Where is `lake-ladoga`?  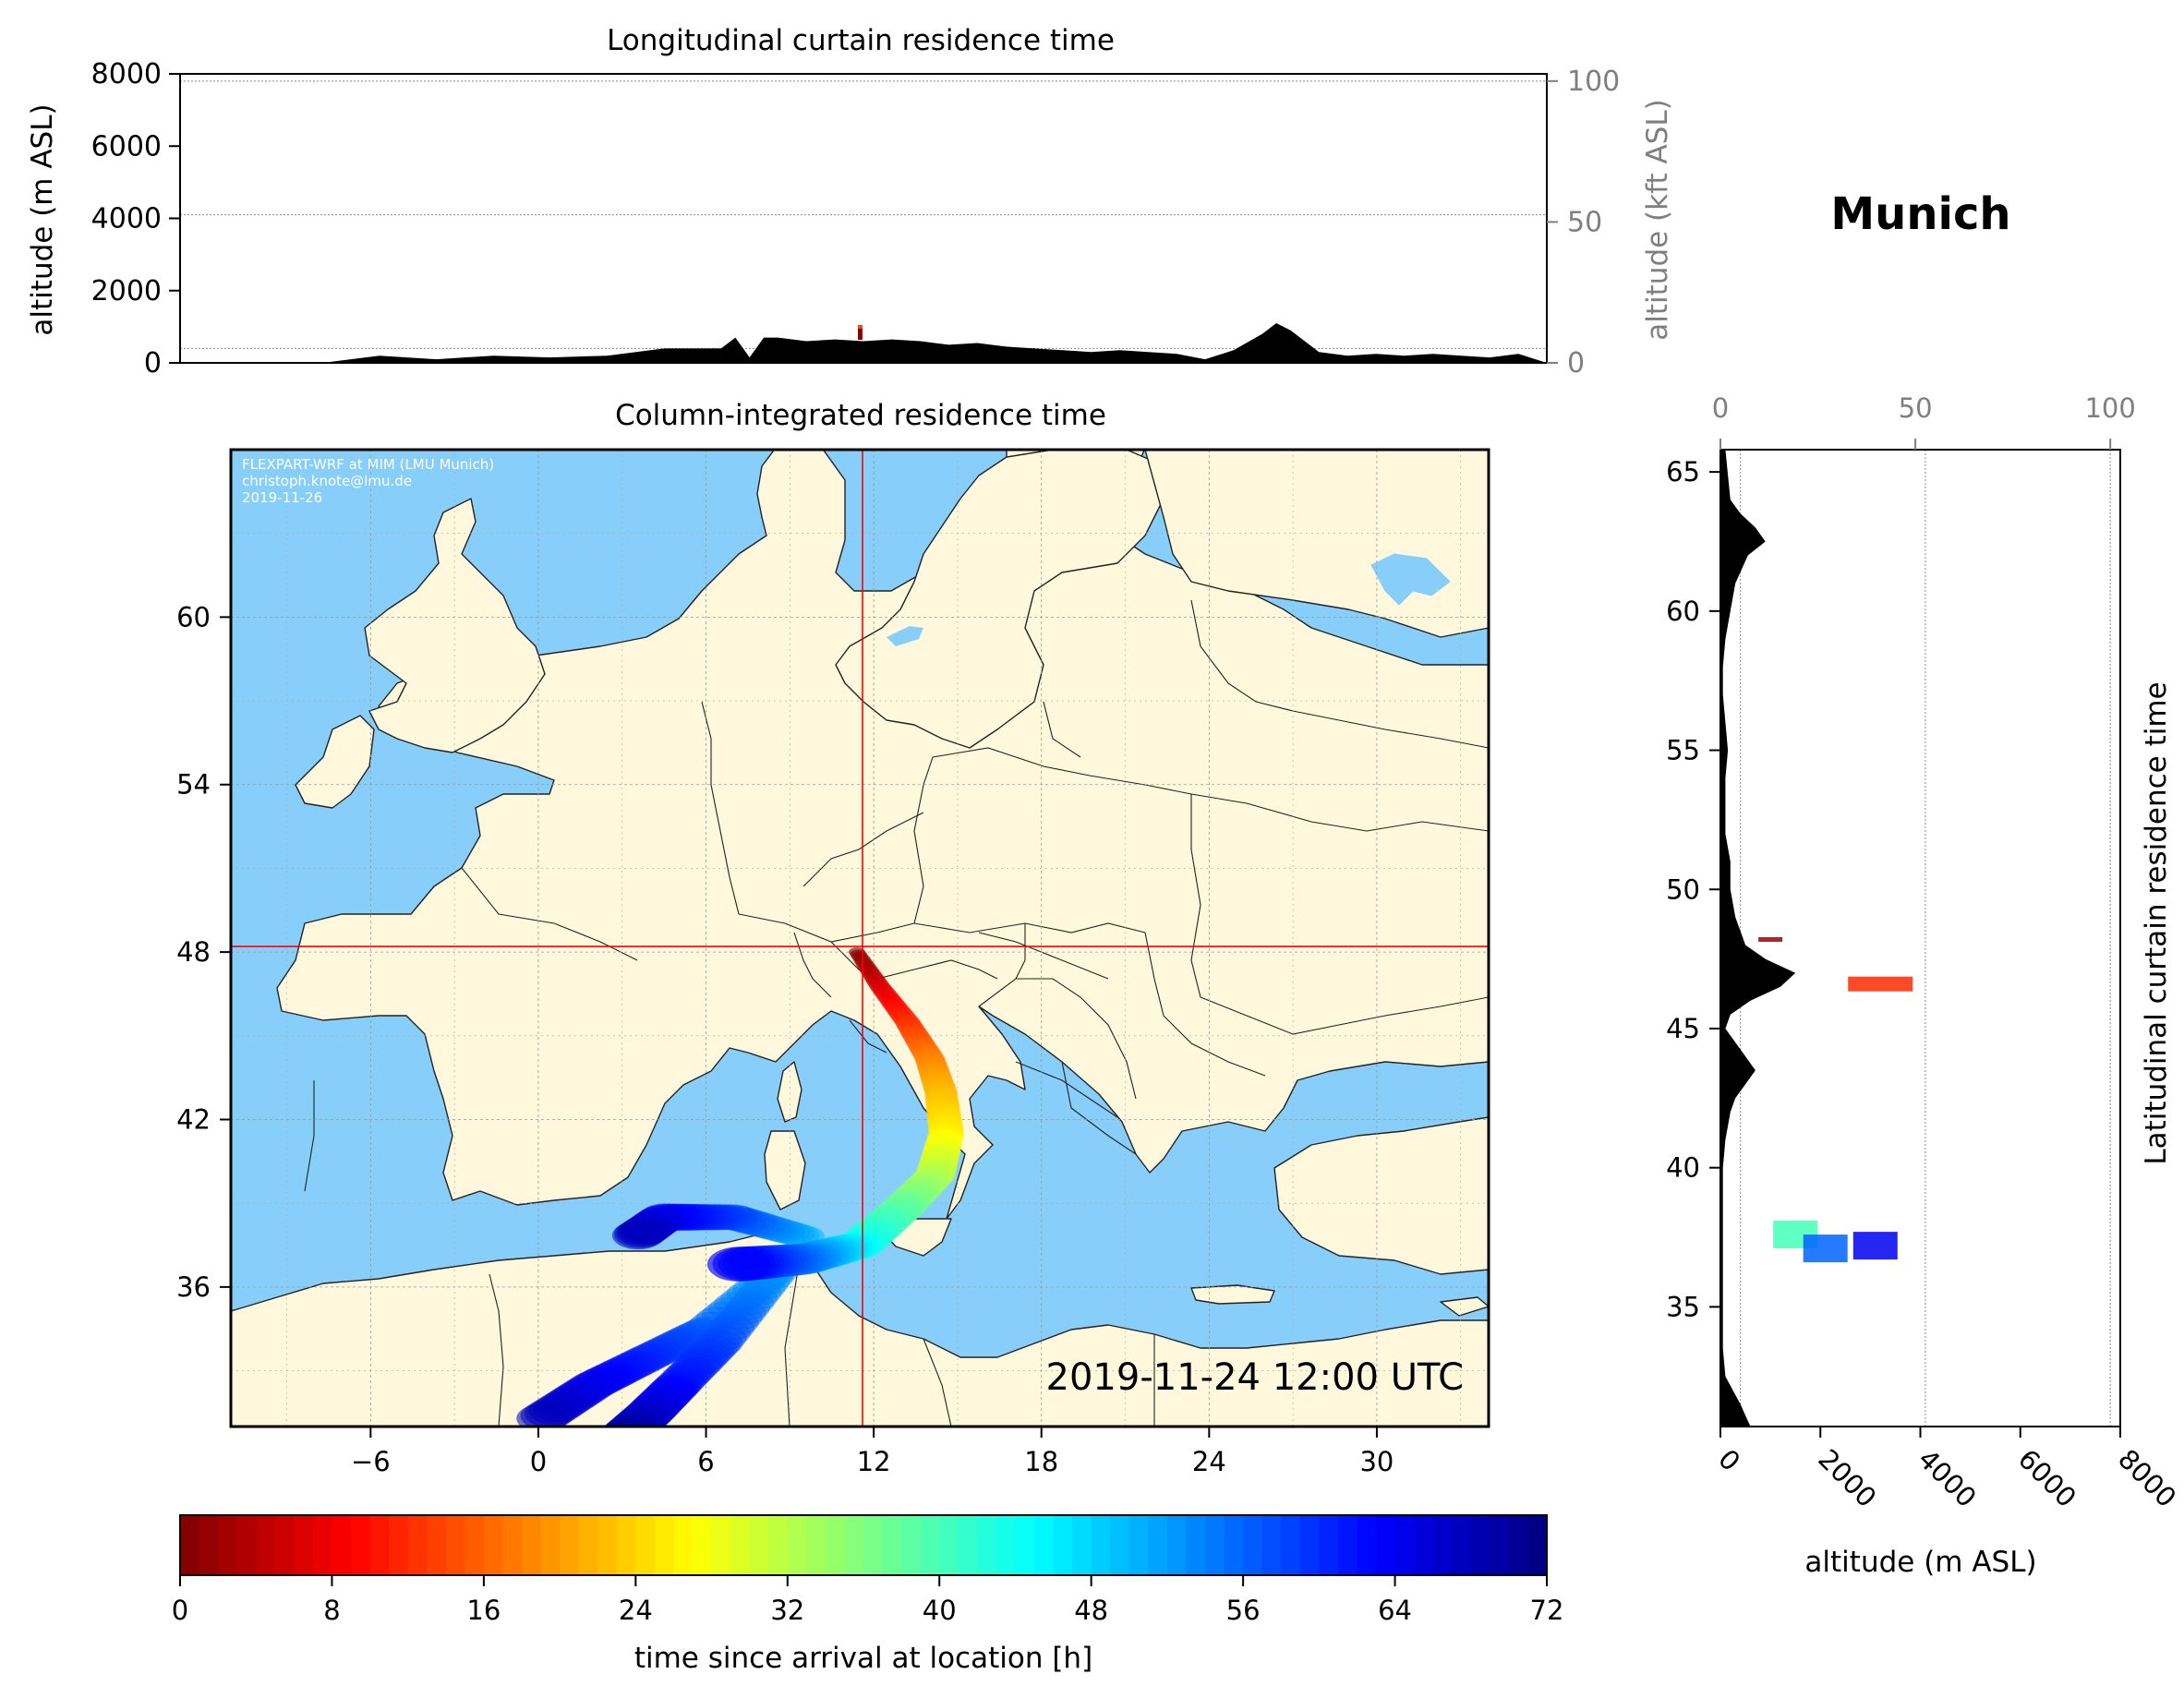 lake-ladoga is located at coordinates (1410, 579).